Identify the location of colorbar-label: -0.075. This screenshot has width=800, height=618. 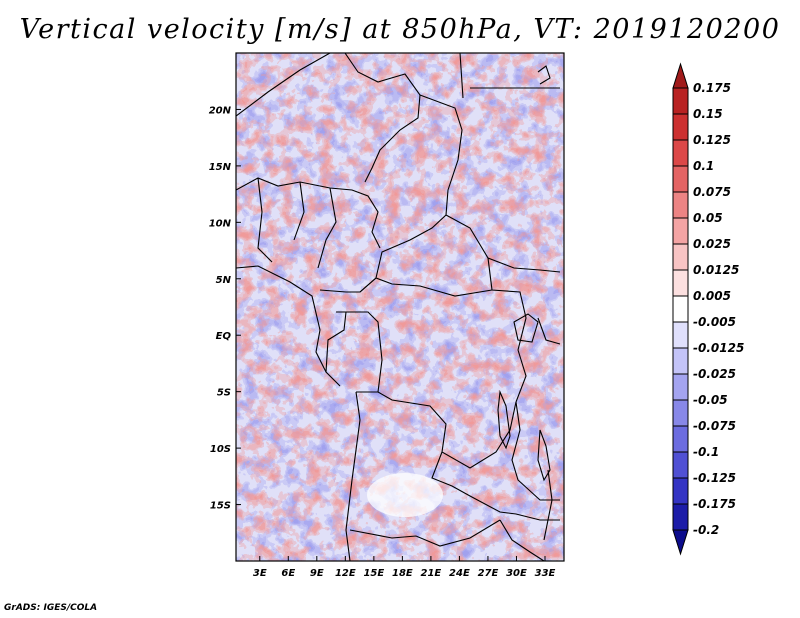
(714, 426).